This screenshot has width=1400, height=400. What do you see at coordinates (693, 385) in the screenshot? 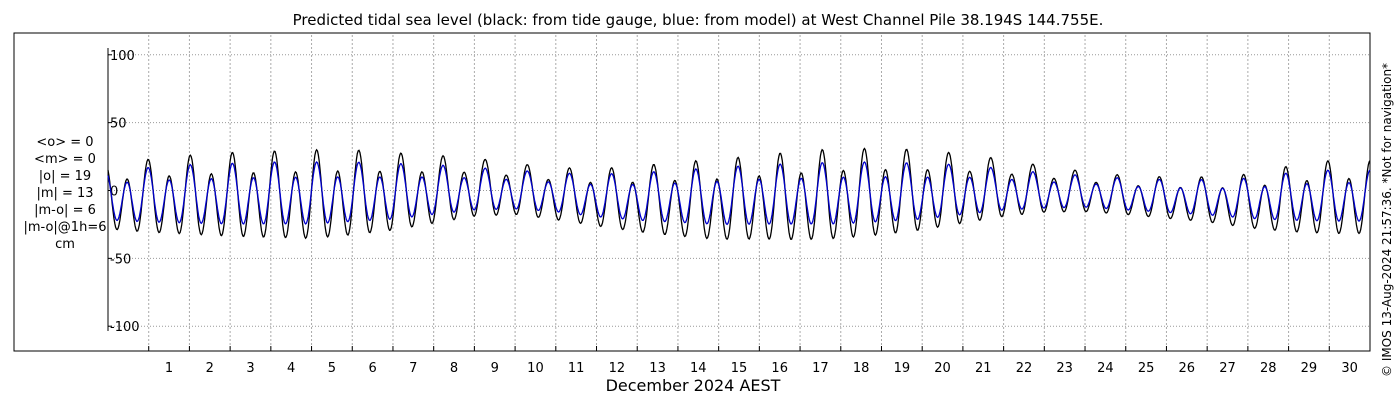
I see `x-axis-label: December 2024 AEST` at bounding box center [693, 385].